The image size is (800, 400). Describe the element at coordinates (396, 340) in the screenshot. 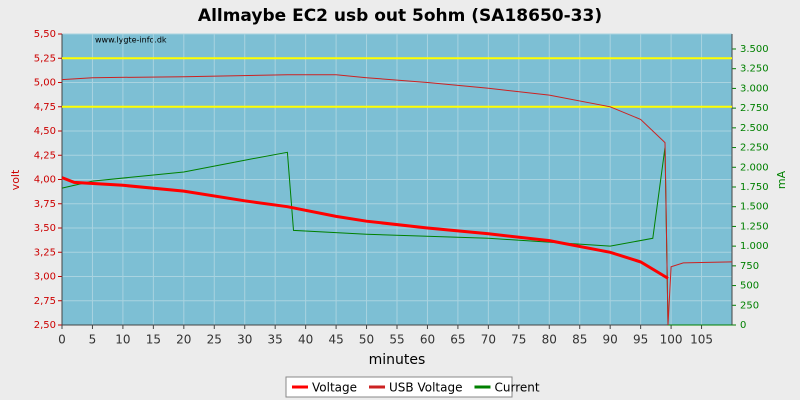

I see `x-tick-label: 55` at that location.